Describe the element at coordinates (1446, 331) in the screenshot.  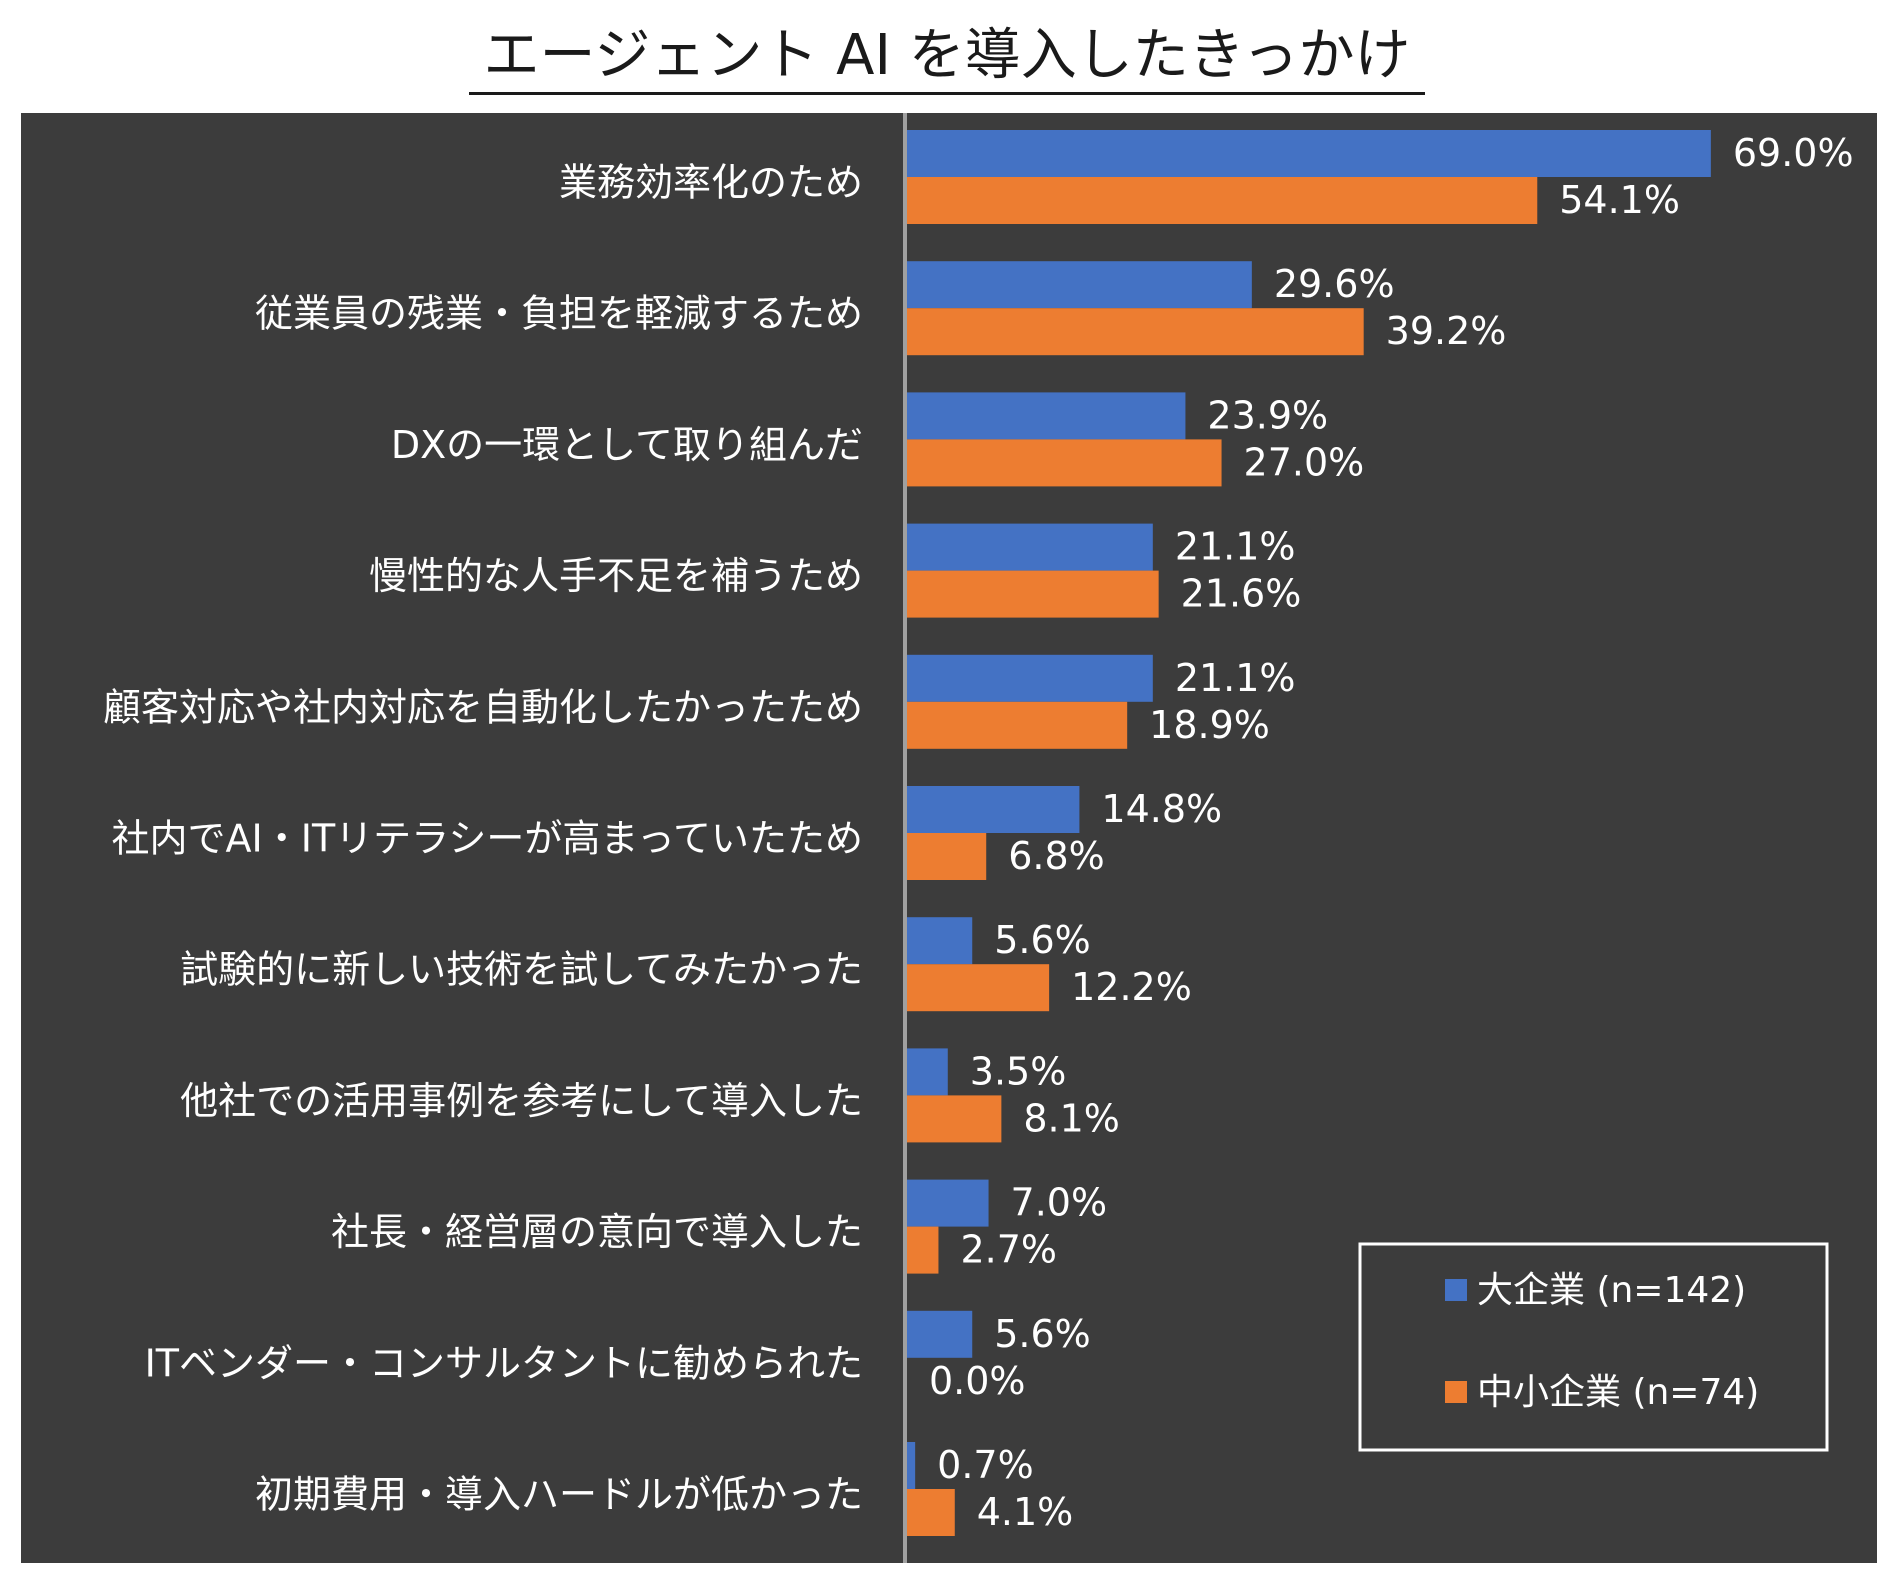
I see `data-label: 39.2%` at that location.